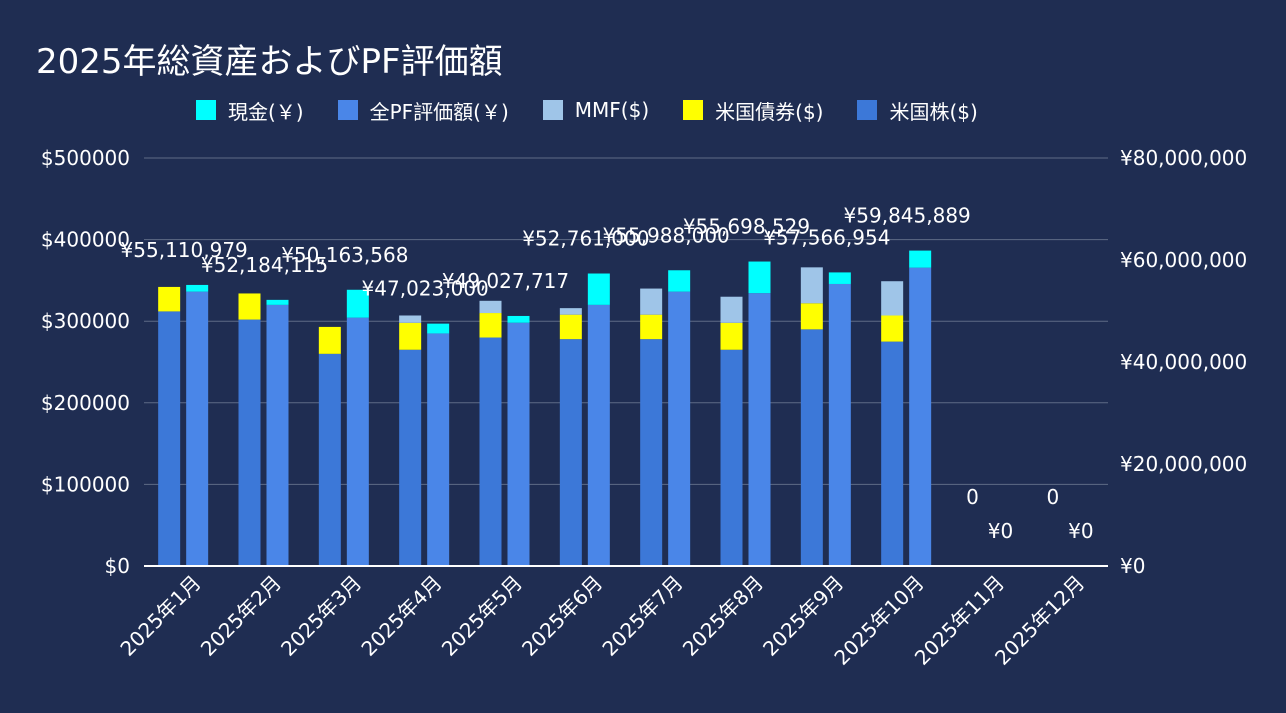 This screenshot has width=1286, height=713. I want to click on legend-label: MMF($), so click(612, 110).